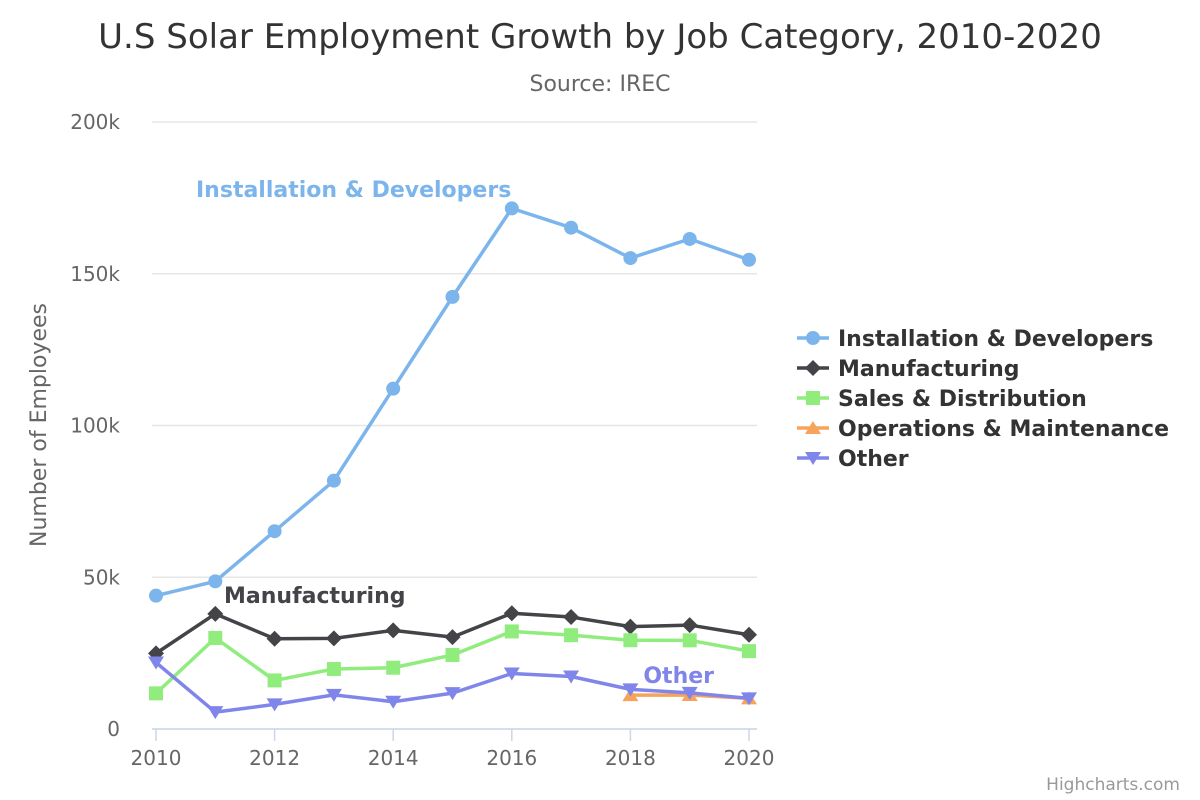 The height and width of the screenshot is (800, 1200). I want to click on x-axis: 2010 2012 2014 2016 2018 2020, so click(453, 749).